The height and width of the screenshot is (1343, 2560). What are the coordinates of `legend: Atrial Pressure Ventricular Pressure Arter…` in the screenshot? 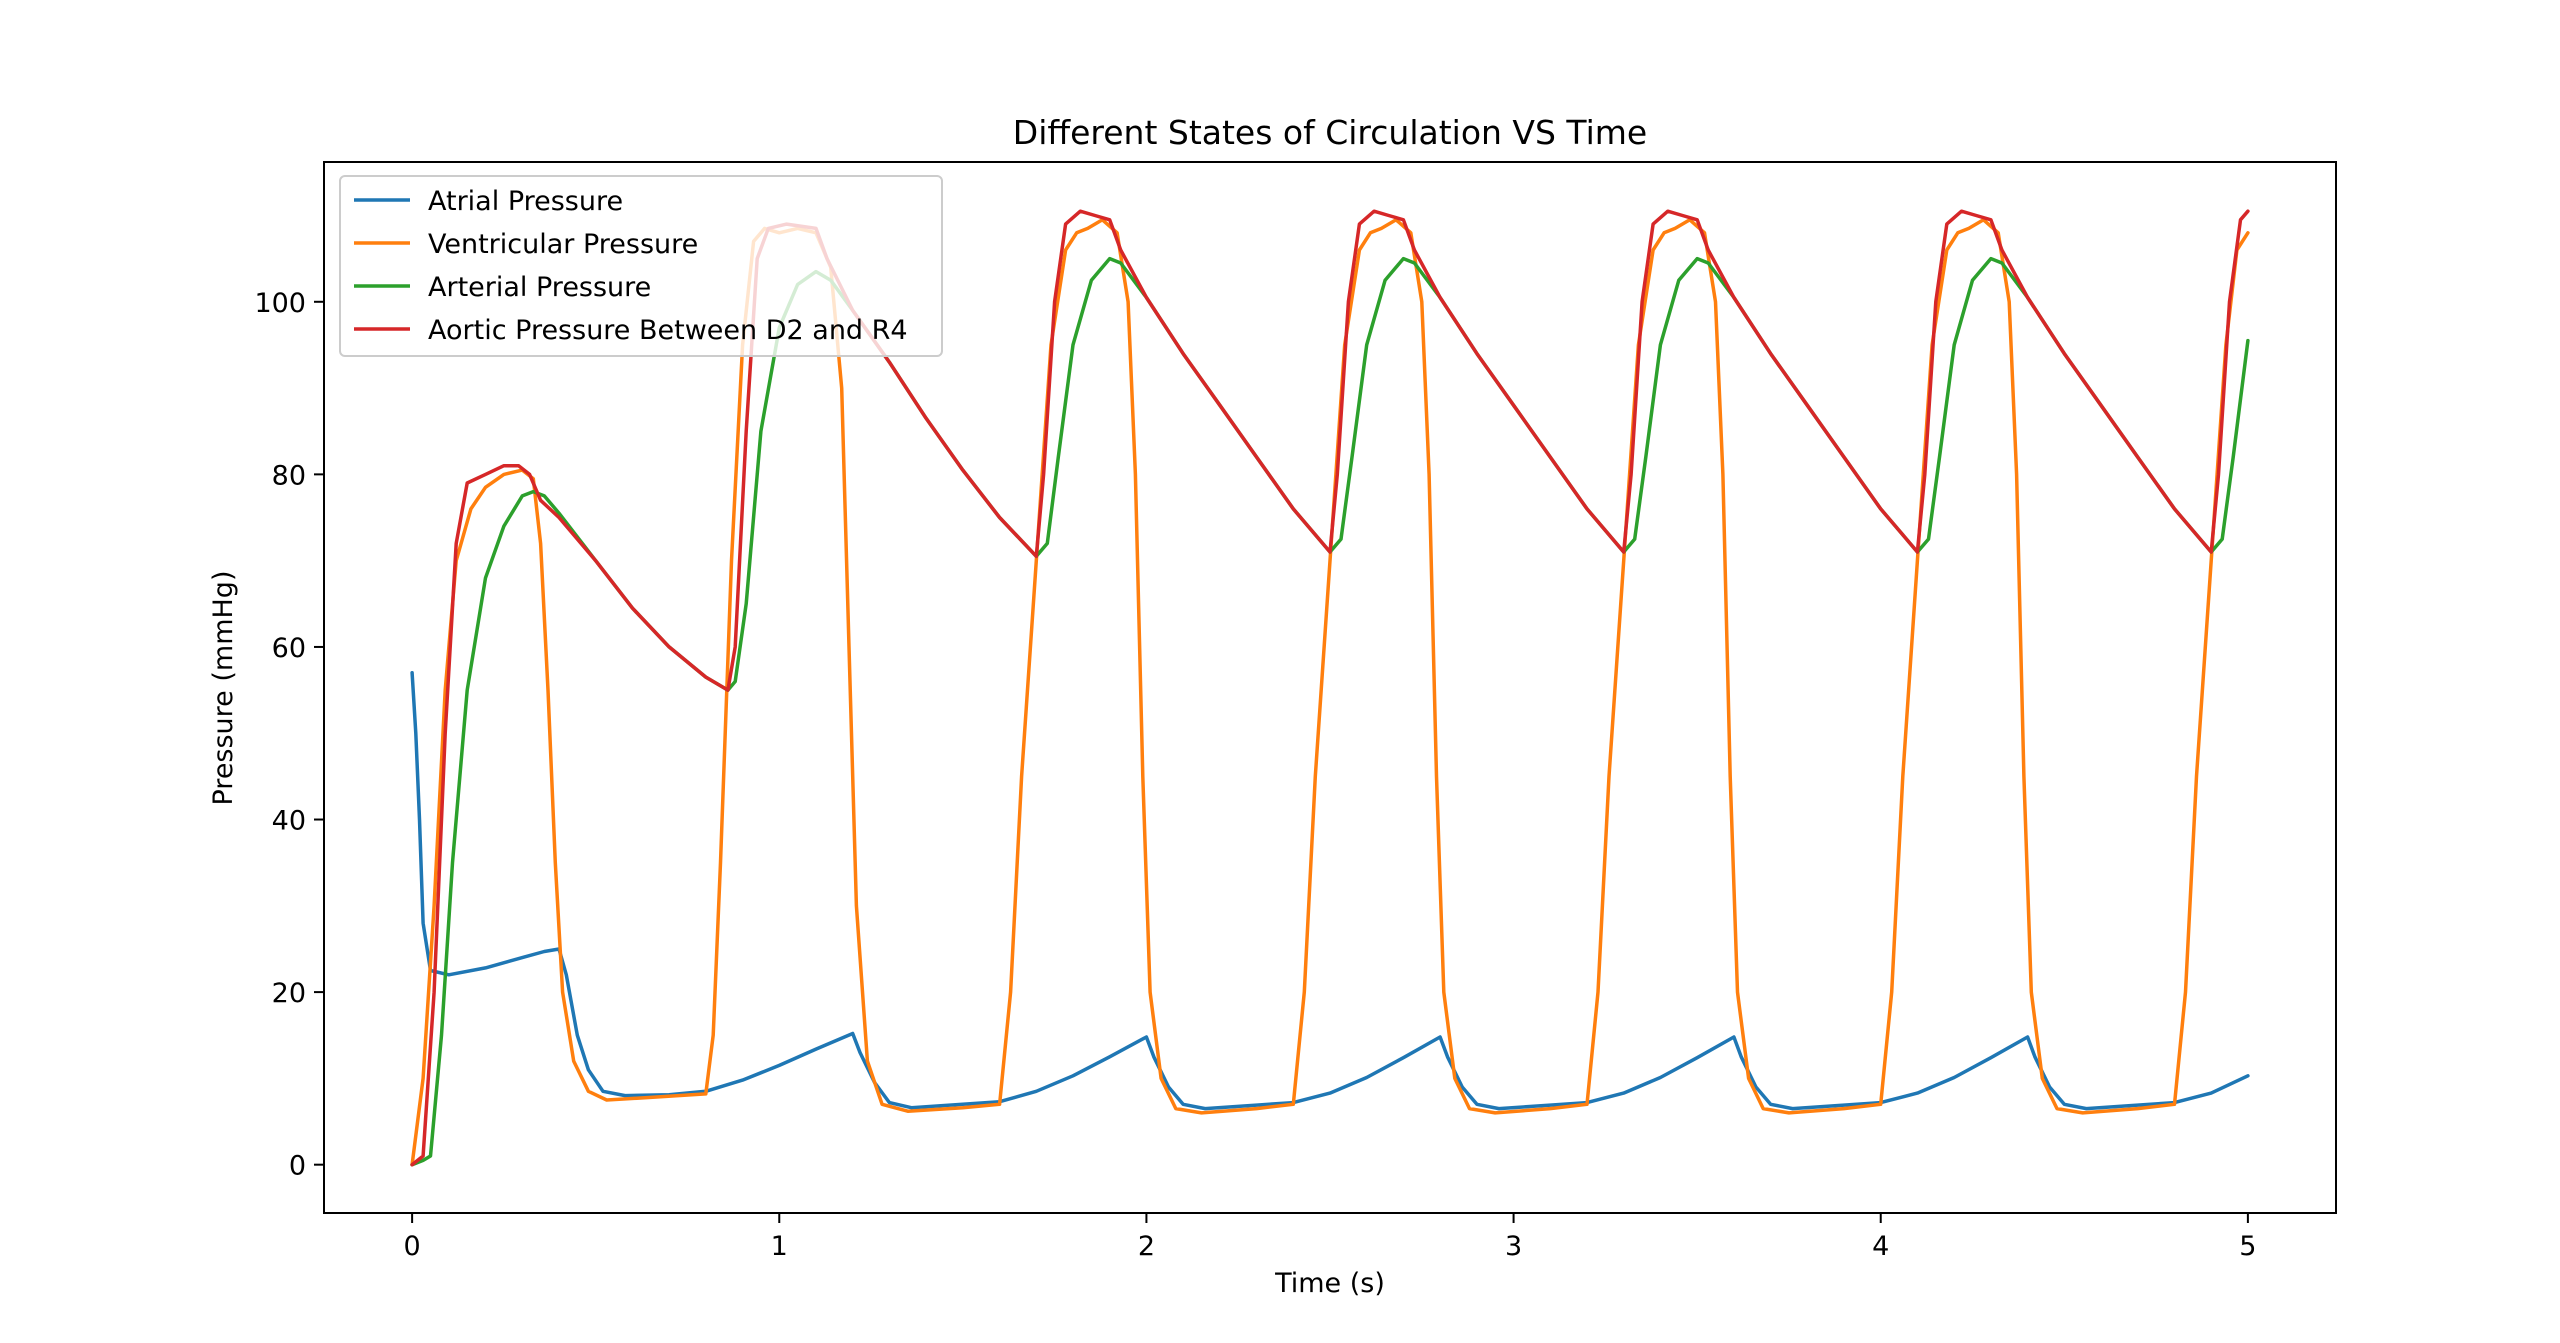 It's located at (641, 266).